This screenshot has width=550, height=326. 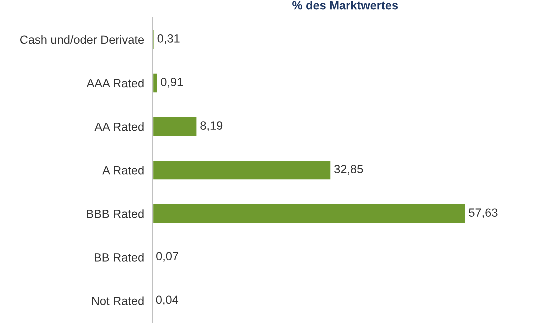 What do you see at coordinates (345, 5) in the screenshot?
I see `chart-title: % des Marktwertes` at bounding box center [345, 5].